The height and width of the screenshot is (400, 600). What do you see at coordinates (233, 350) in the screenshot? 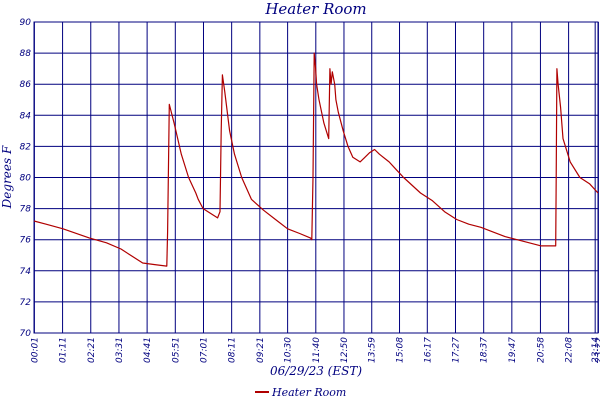
I see `x-tick-label: 08:11` at bounding box center [233, 350].